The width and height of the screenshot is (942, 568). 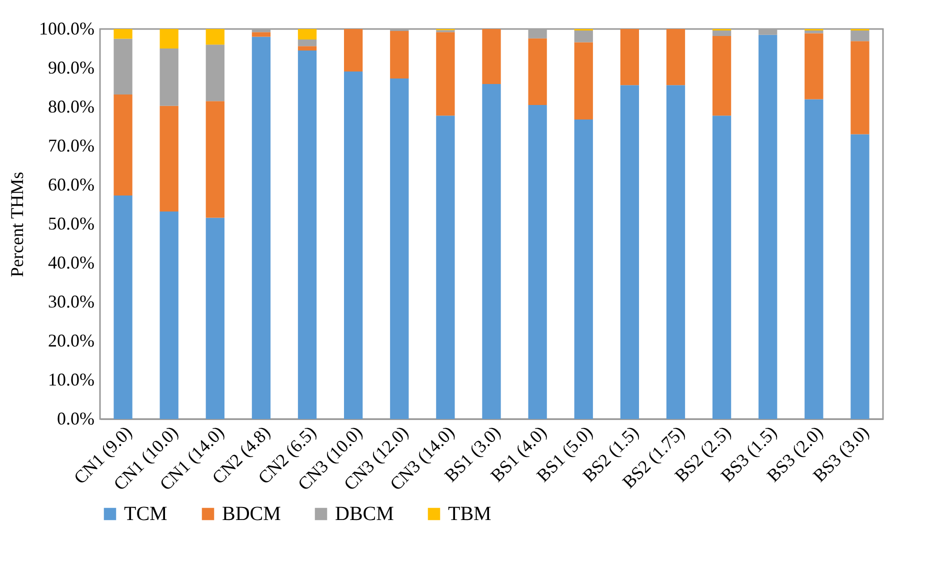 What do you see at coordinates (71, 224) in the screenshot?
I see `y-tick-label: 50.0%` at bounding box center [71, 224].